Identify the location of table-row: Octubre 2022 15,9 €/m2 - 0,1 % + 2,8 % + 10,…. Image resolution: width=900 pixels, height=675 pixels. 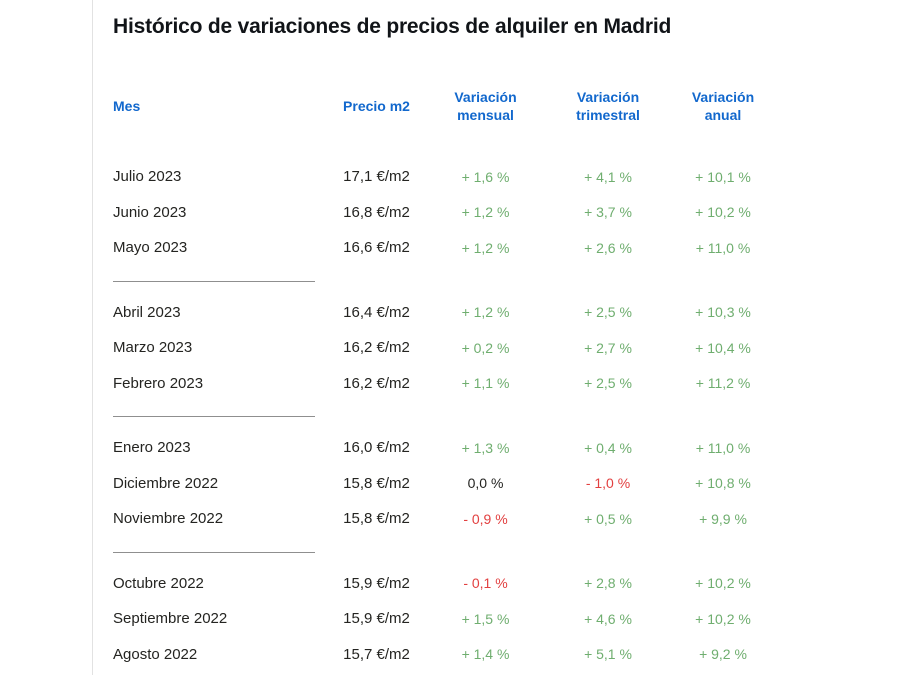
(453, 584).